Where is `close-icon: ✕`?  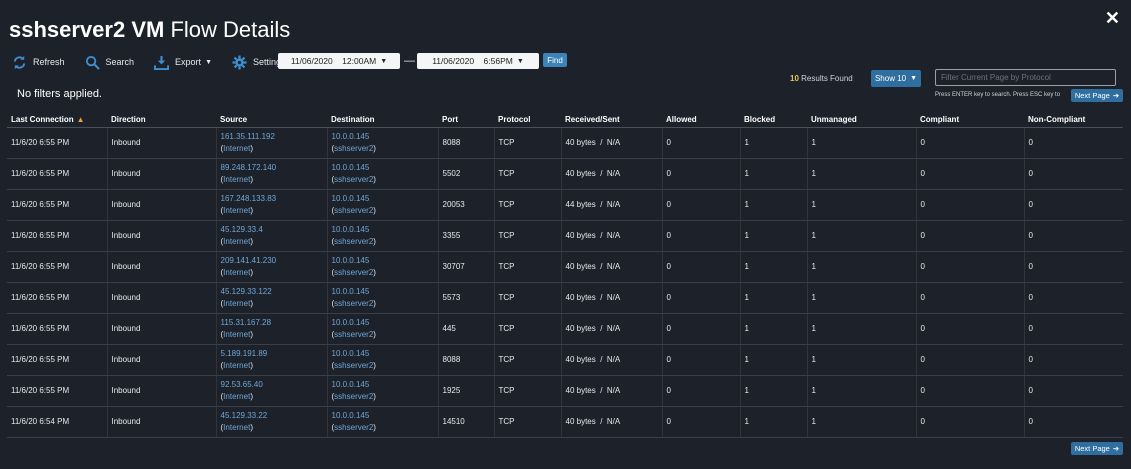 close-icon: ✕ is located at coordinates (1112, 18).